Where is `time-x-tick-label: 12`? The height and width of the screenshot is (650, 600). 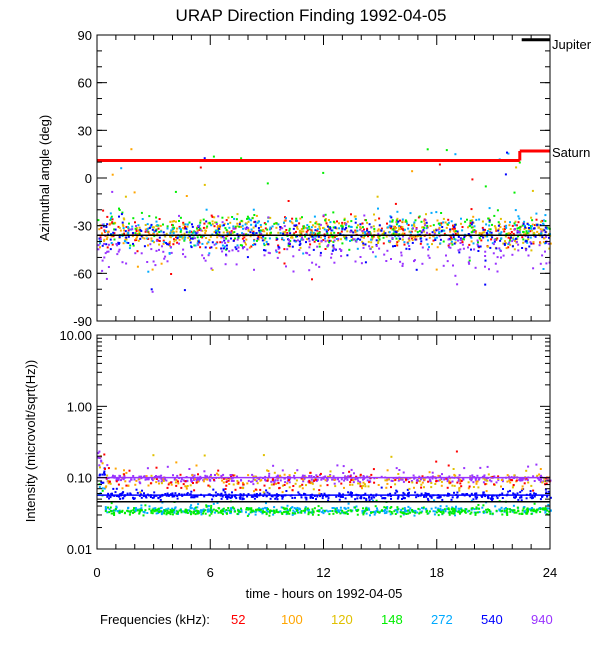 time-x-tick-label: 12 is located at coordinates (323, 572).